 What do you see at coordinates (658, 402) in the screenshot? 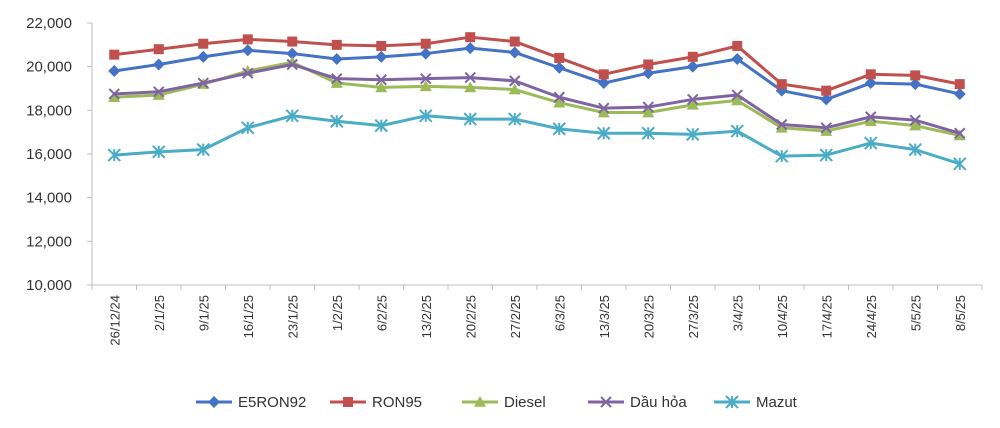
I see `legend-label: Dầu hỏa` at bounding box center [658, 402].